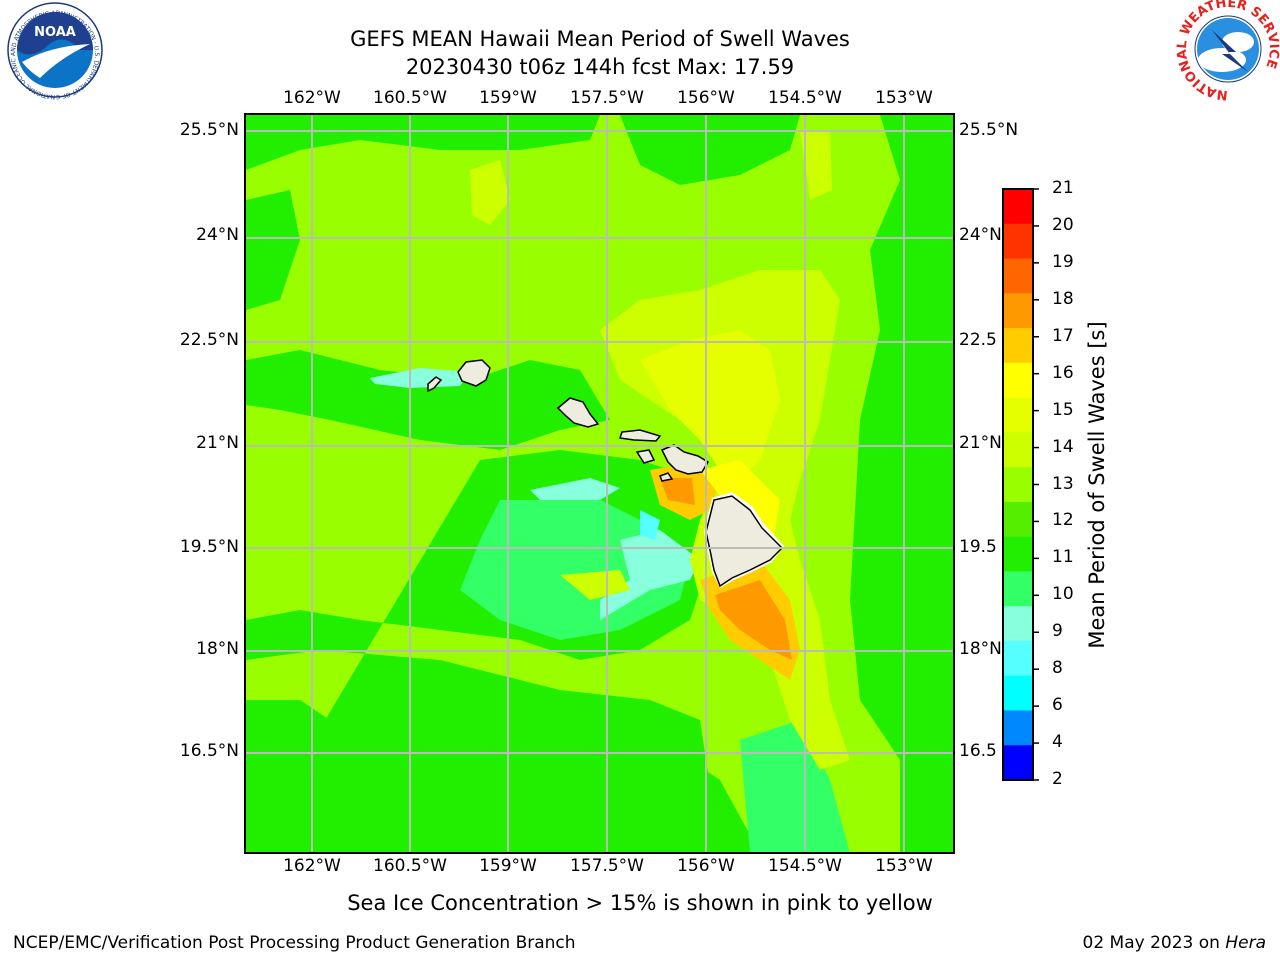  Describe the element at coordinates (1245, 943) in the screenshot. I see `host-name: Hera` at that location.